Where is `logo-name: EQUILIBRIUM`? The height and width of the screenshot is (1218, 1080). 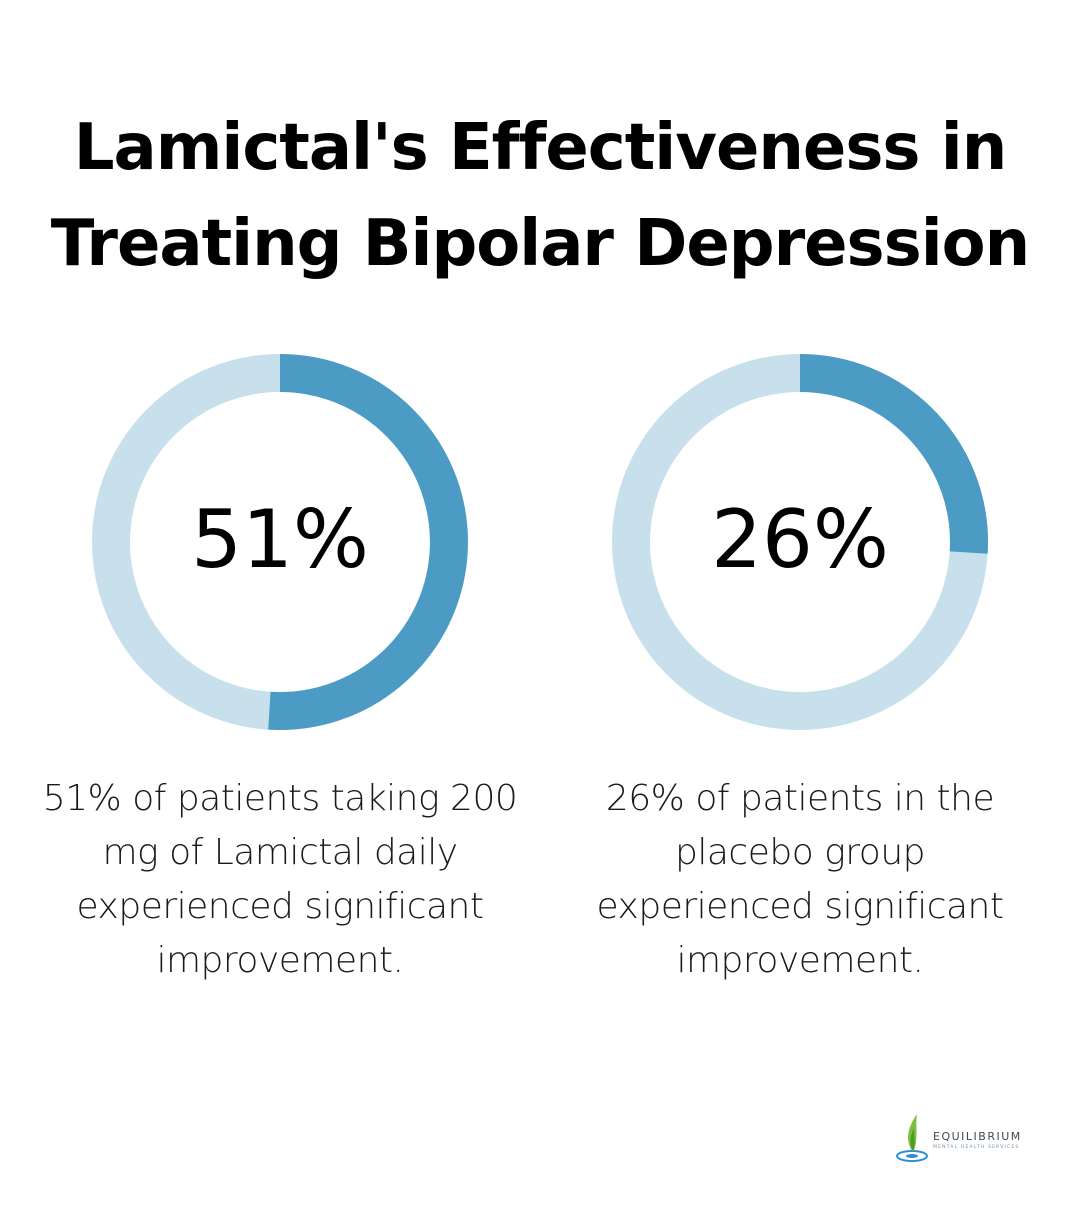 logo-name: EQUILIBRIUM is located at coordinates (977, 1136).